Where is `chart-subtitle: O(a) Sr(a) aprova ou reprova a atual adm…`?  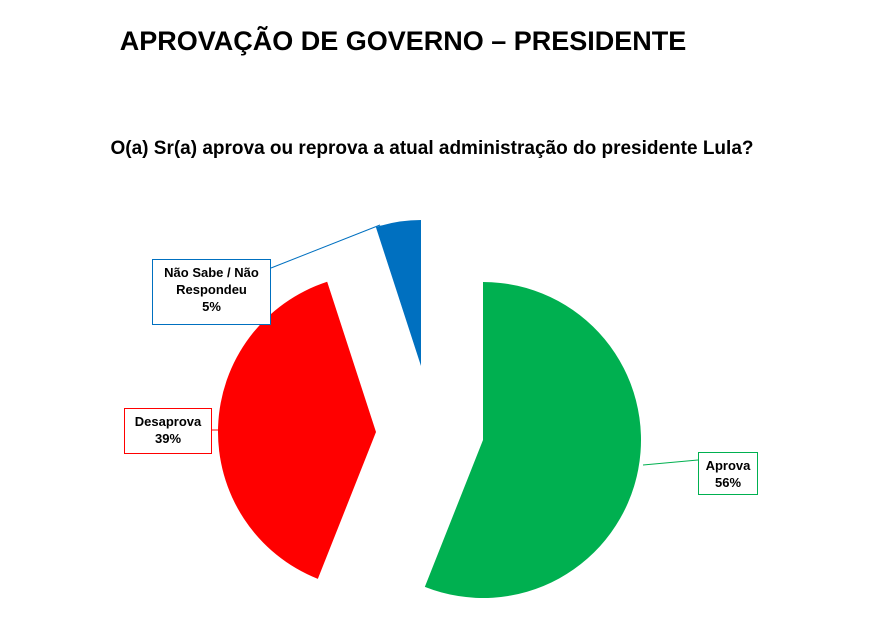 chart-subtitle: O(a) Sr(a) aprova ou reprova a atual adm… is located at coordinates (432, 148).